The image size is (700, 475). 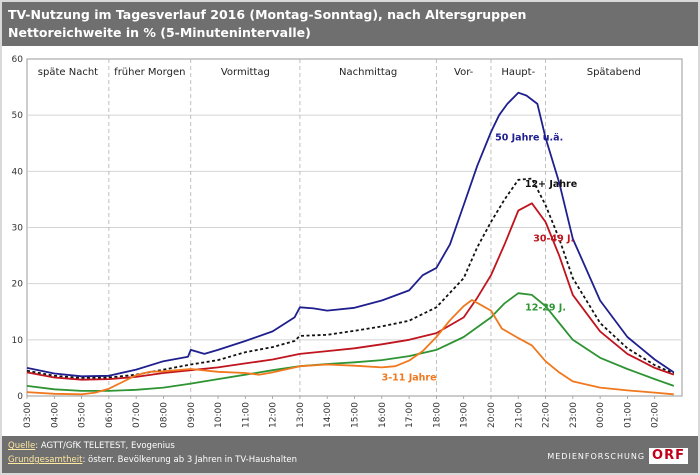 I want to click on x-tick-label: 06:00, so click(x=110, y=415).